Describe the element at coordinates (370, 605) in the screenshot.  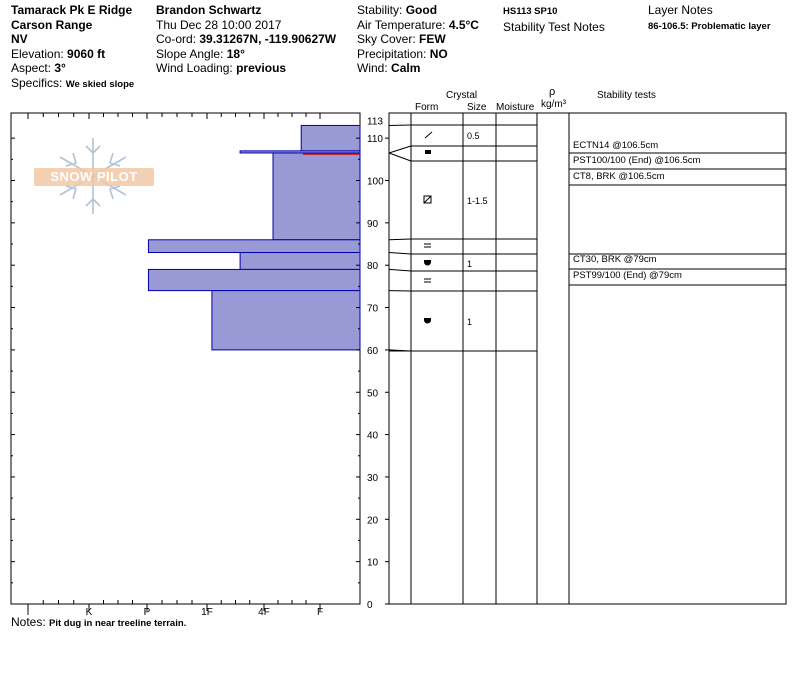
I see `height-tick-label: 0` at that location.